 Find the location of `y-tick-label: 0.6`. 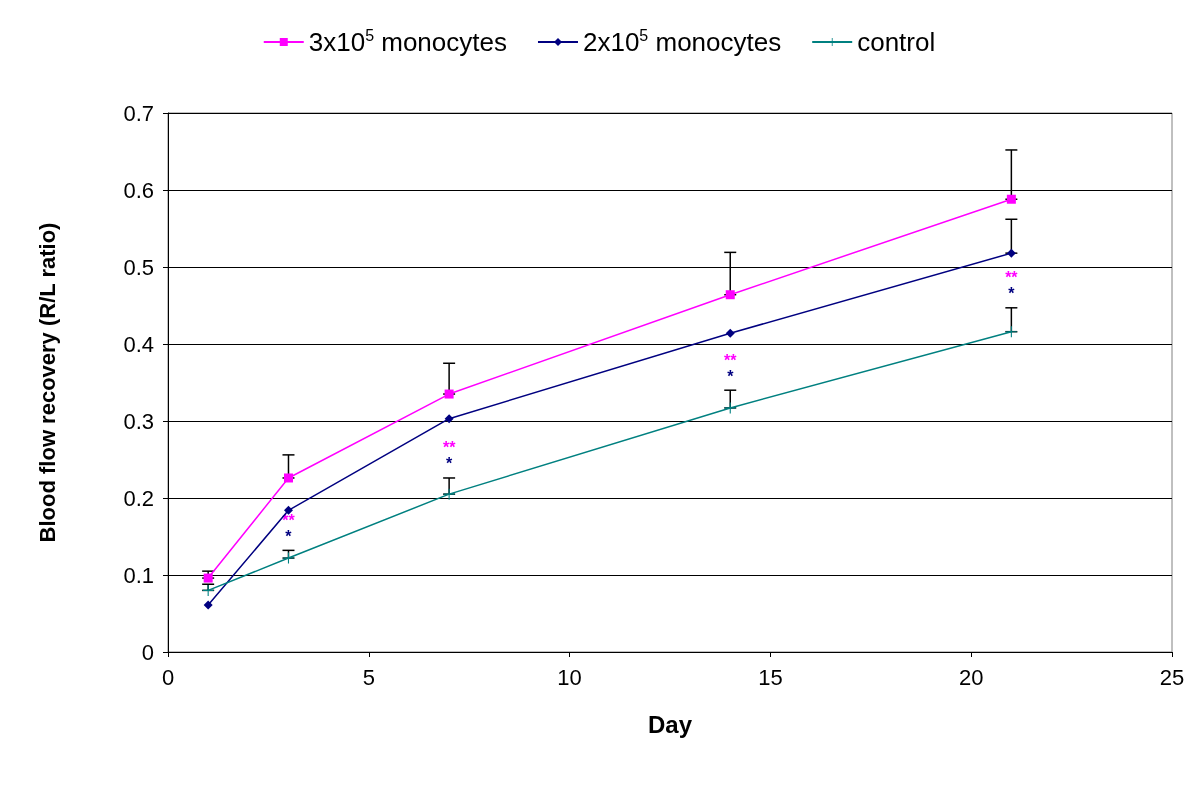

y-tick-label: 0.6 is located at coordinates (138, 190).